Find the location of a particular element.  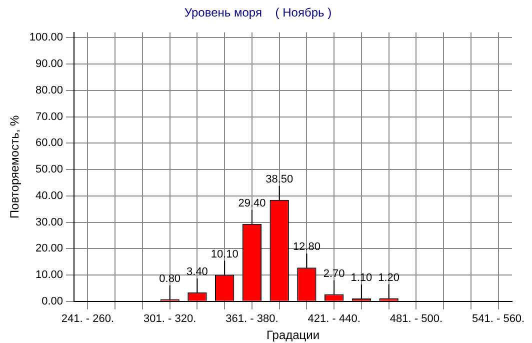

y-tick-label: 0.00 is located at coordinates (53, 301).